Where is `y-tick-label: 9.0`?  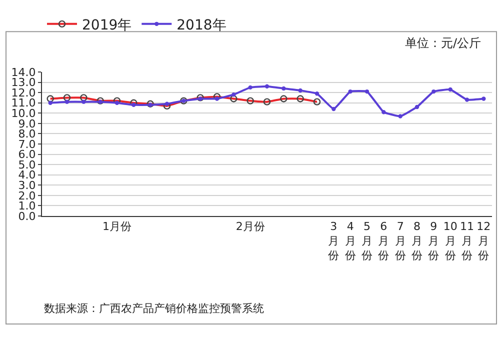
y-tick-label: 9.0 is located at coordinates (27, 123).